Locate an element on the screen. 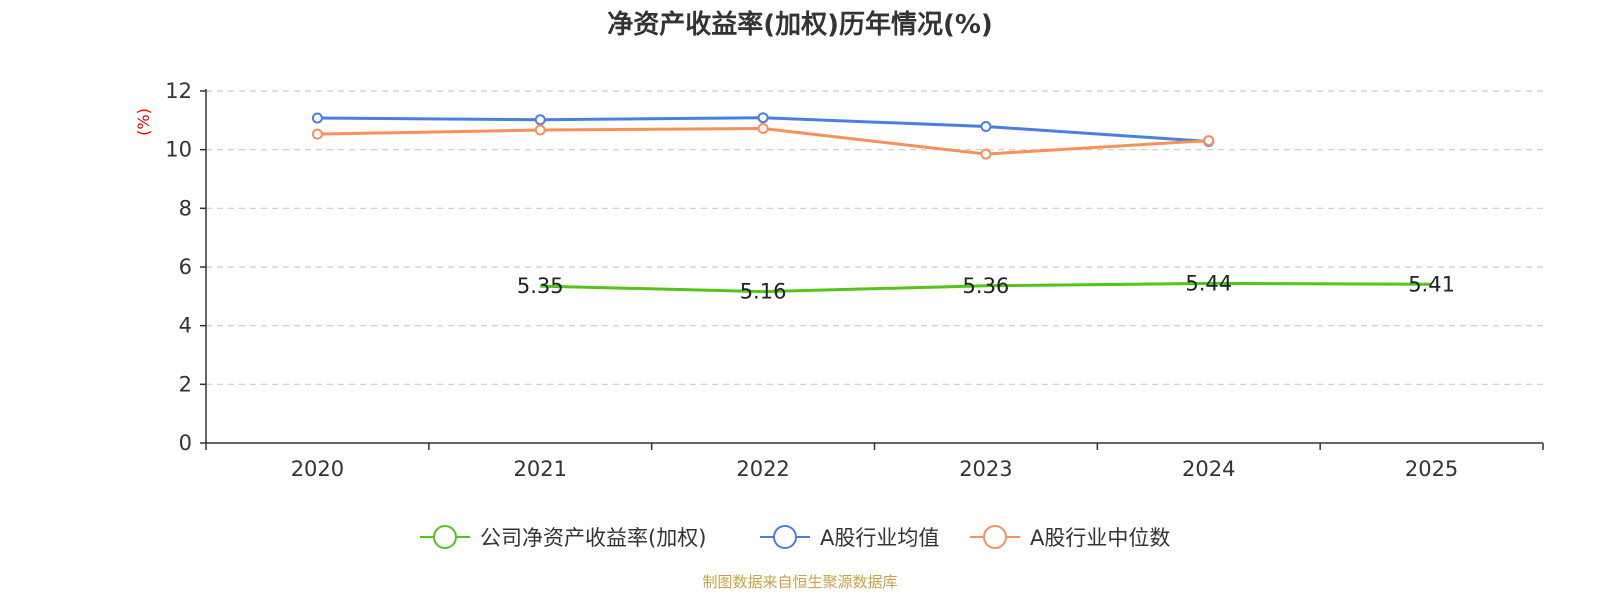  data-label: 5.35 is located at coordinates (540, 286).